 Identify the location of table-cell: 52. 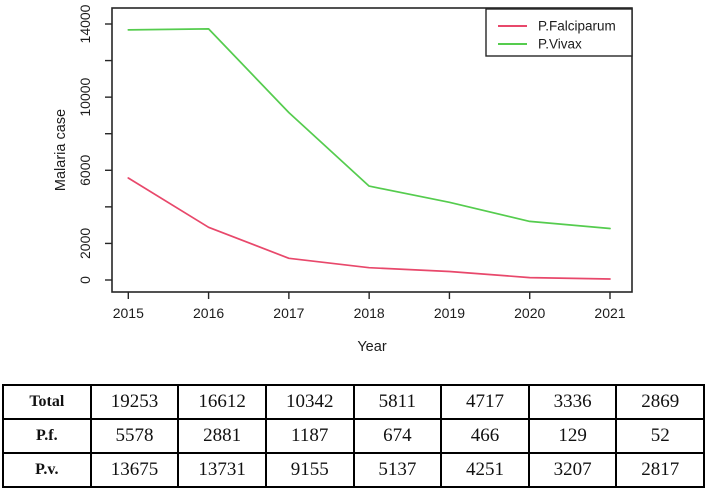
(660, 436).